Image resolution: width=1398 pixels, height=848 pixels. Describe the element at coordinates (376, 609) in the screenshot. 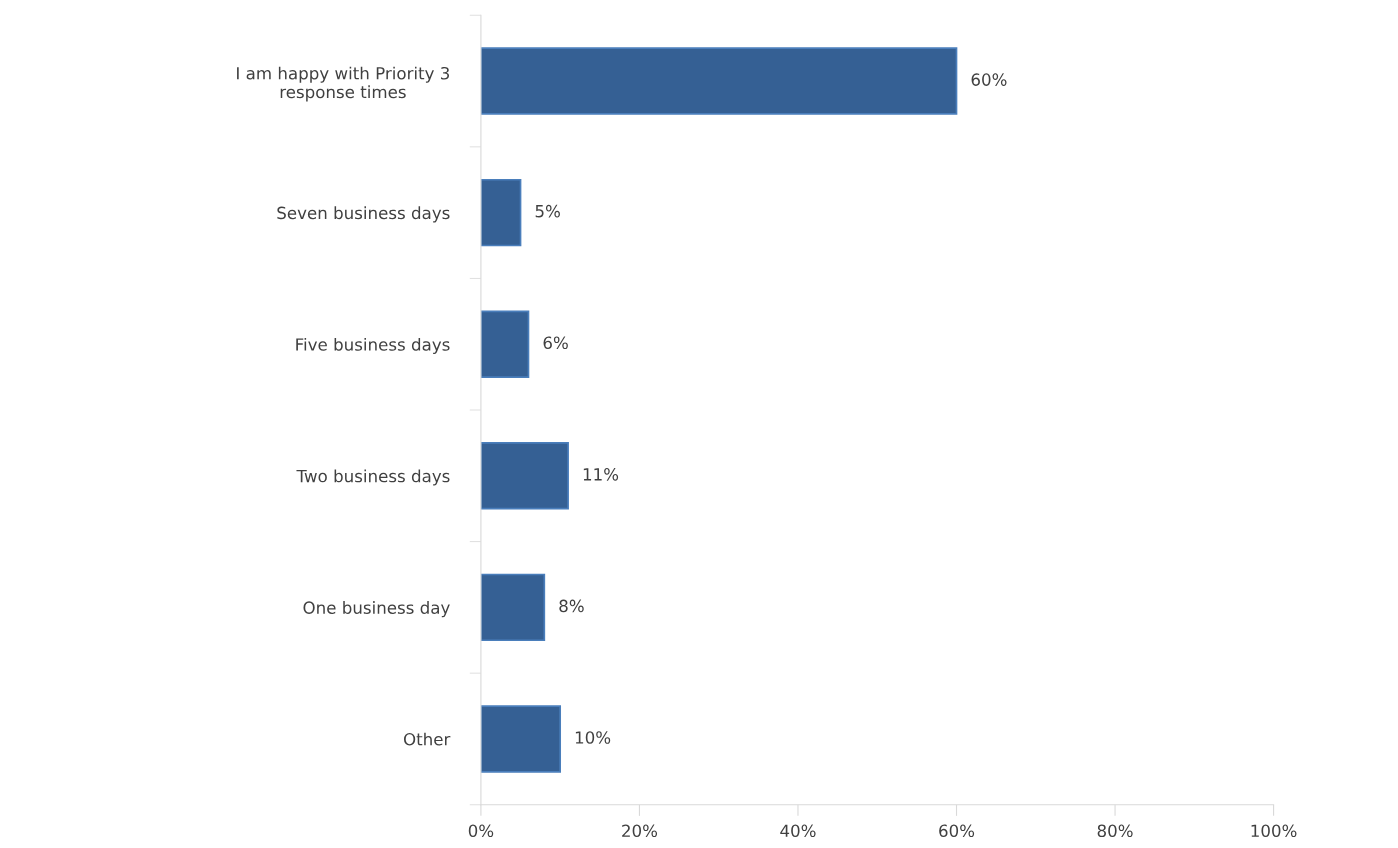

I see `y-tick-label: One business day` at that location.